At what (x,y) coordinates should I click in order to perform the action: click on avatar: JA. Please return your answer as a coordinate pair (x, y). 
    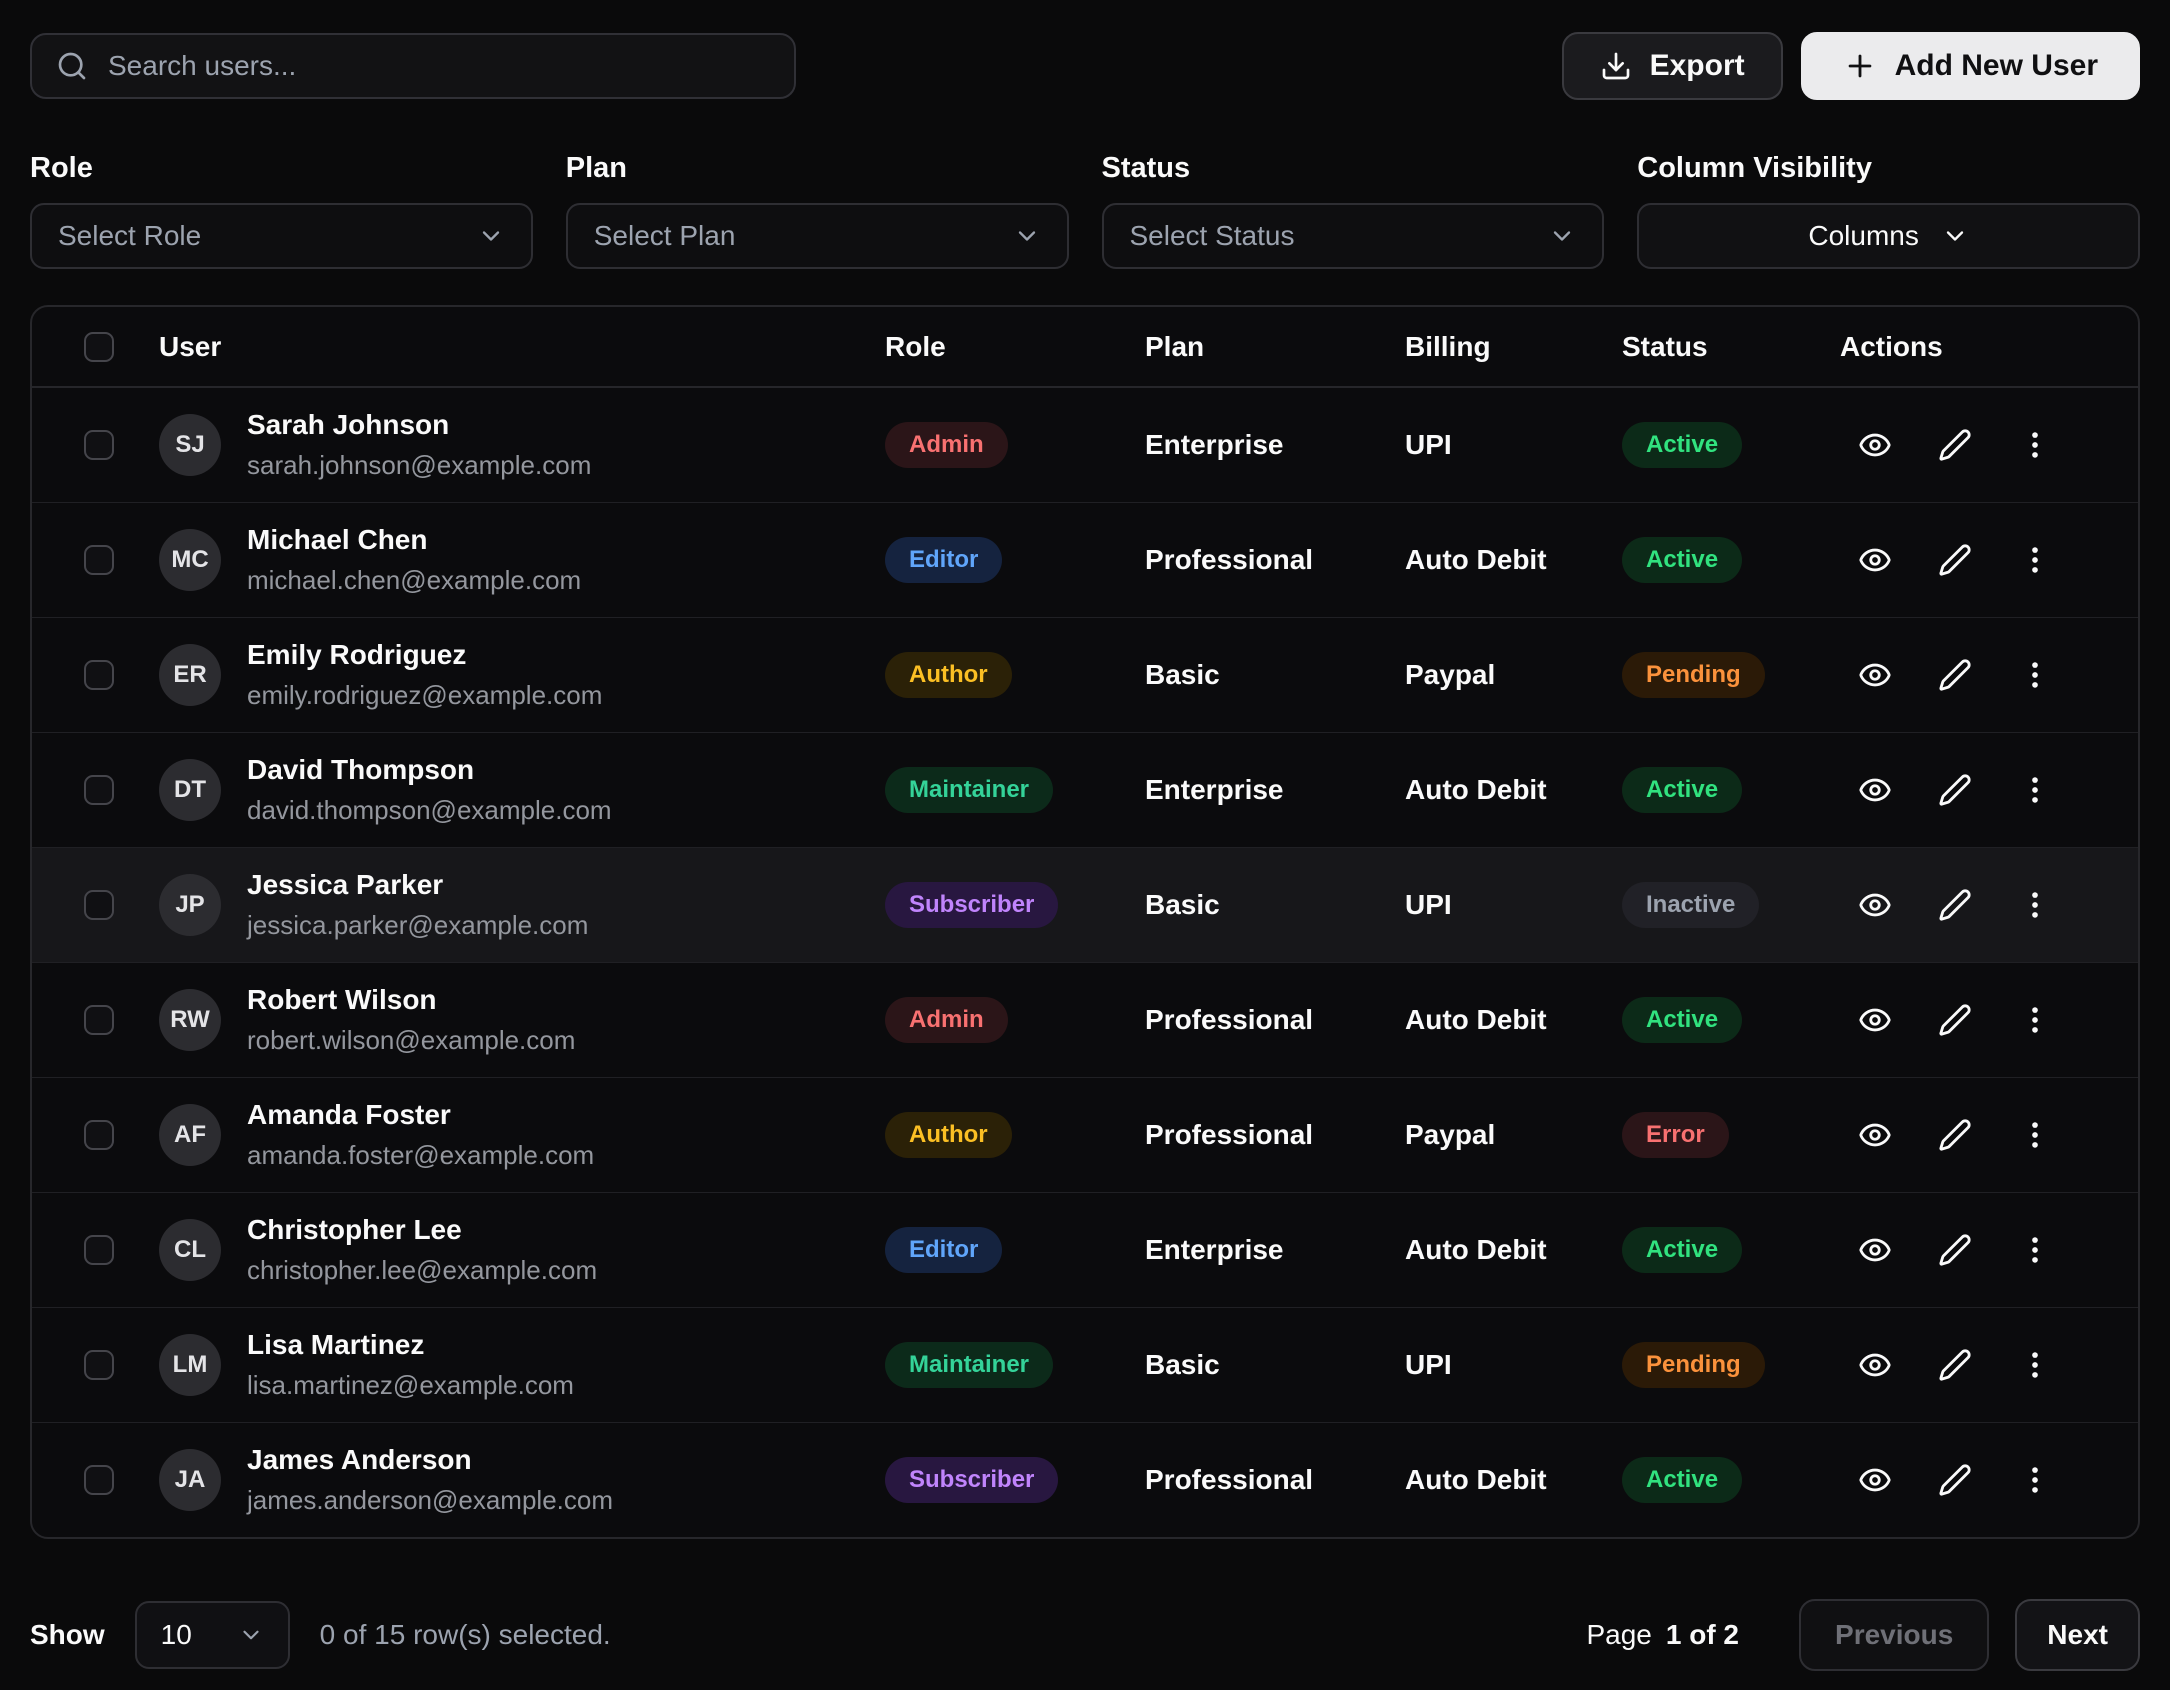
    Looking at the image, I should click on (190, 1479).